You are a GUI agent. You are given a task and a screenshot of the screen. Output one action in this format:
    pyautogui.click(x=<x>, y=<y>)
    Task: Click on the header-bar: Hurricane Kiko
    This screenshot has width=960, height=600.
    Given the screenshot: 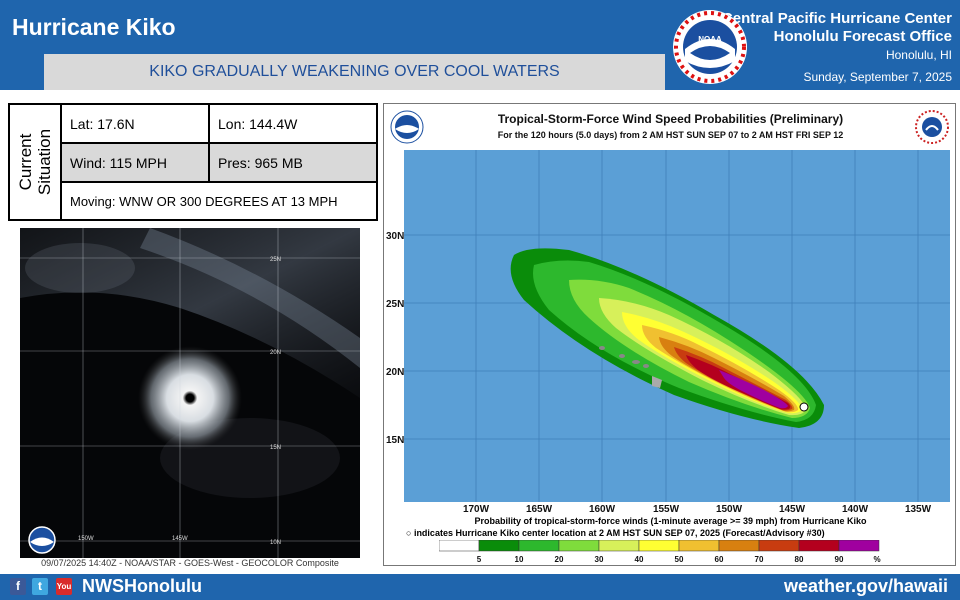 What is the action you would take?
    pyautogui.click(x=332, y=27)
    